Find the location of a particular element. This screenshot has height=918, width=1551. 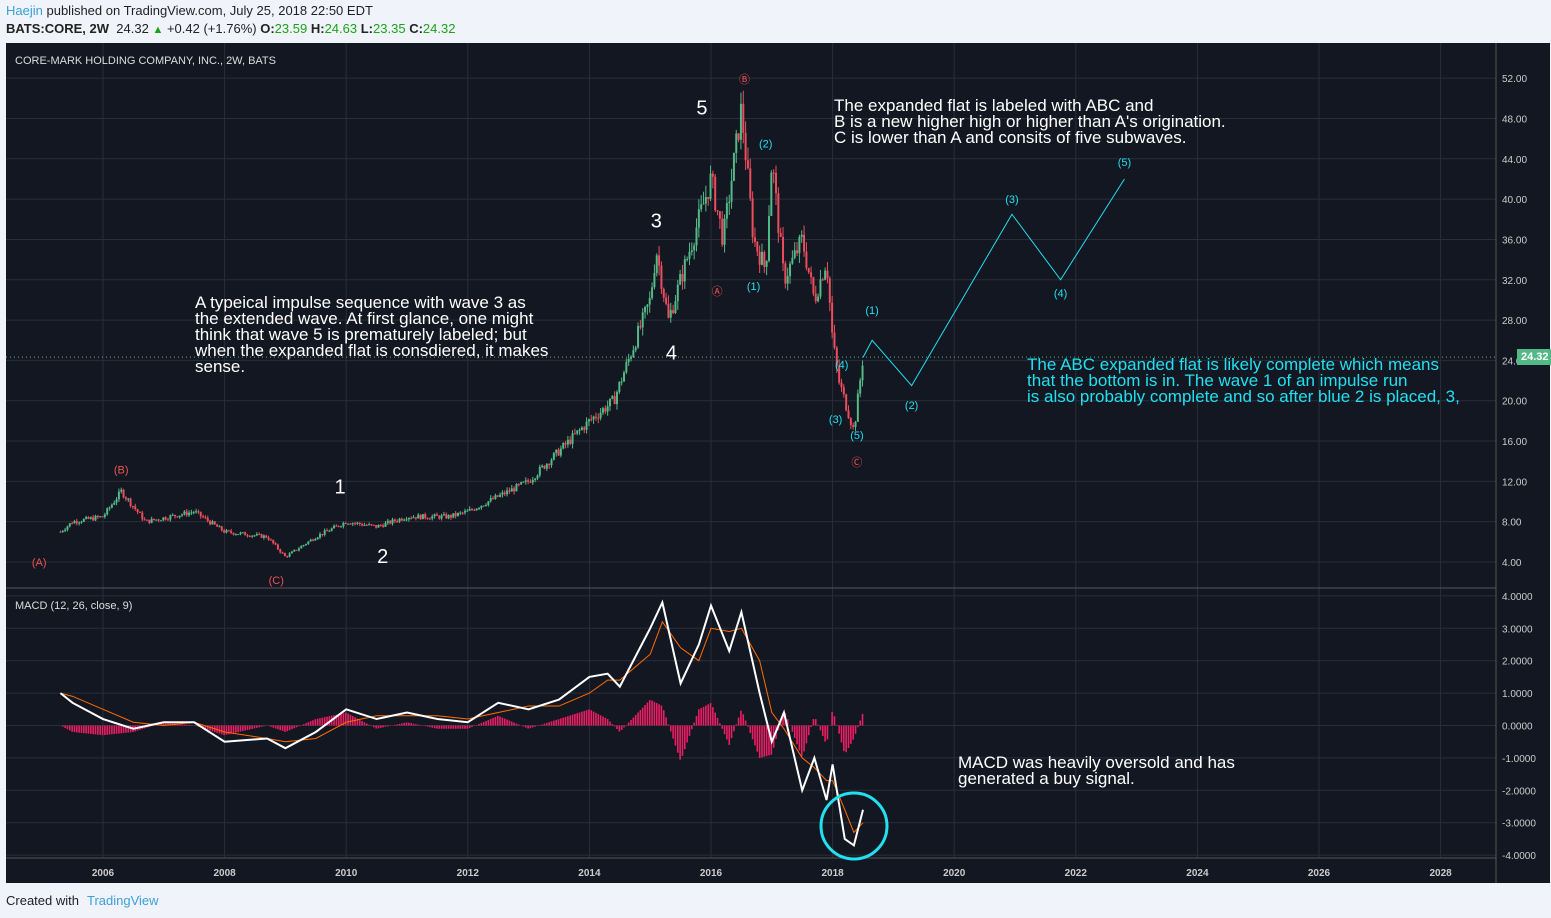

wave-label: 4 is located at coordinates (671, 353).